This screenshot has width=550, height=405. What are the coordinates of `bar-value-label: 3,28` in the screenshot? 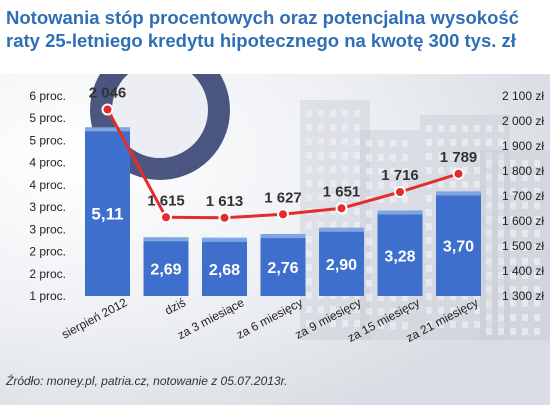 It's located at (399, 256).